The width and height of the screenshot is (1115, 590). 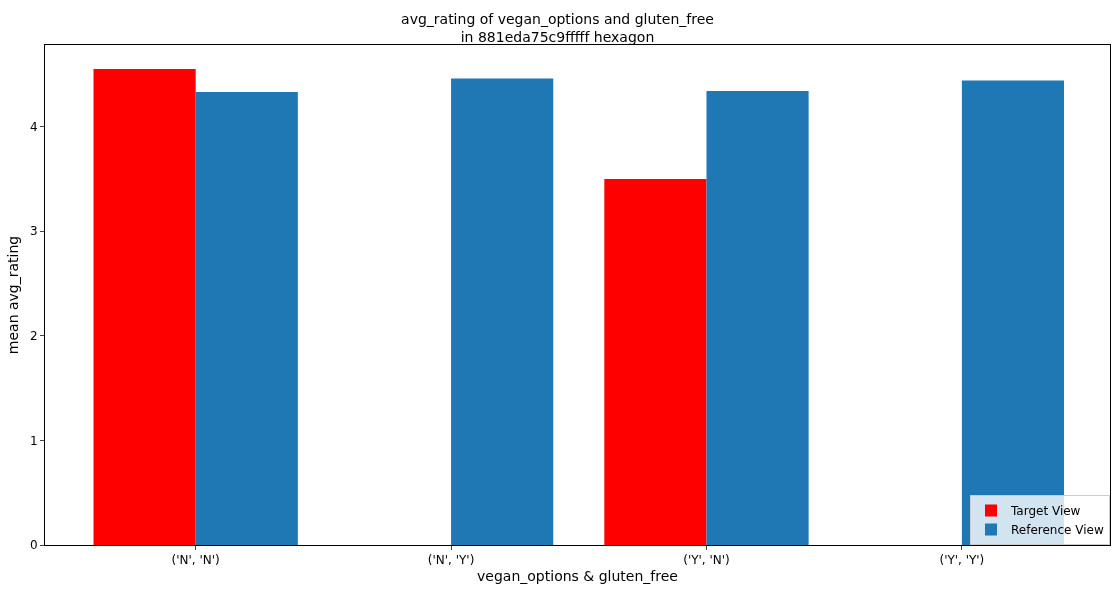 What do you see at coordinates (962, 560) in the screenshot?
I see `x-tick-label: ('Y', 'Y')` at bounding box center [962, 560].